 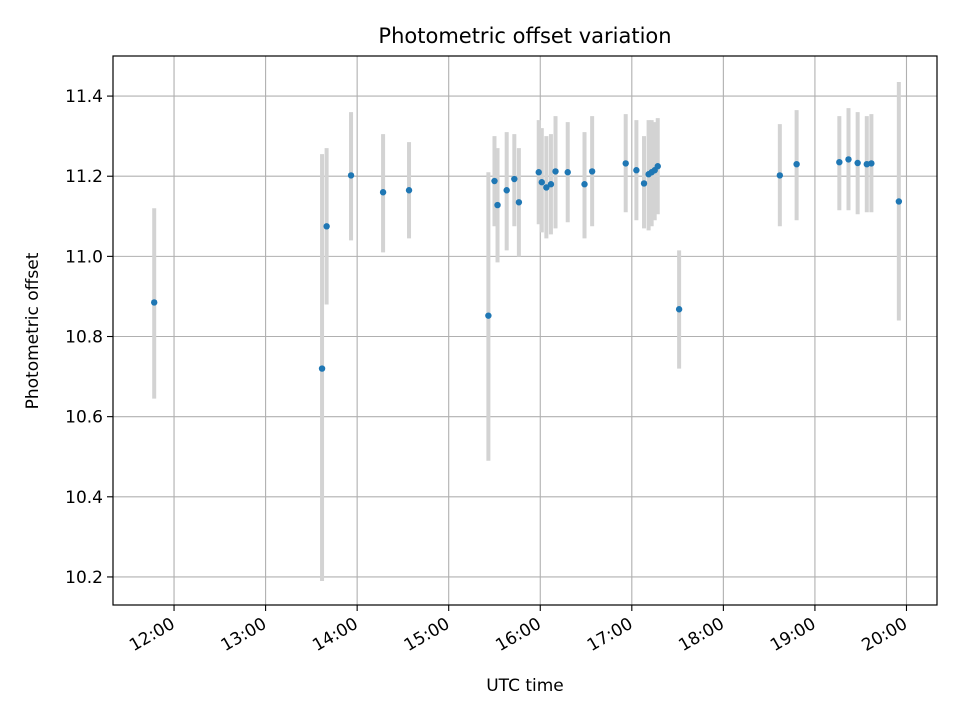 What do you see at coordinates (84, 578) in the screenshot?
I see `y-tick-label: 10.2` at bounding box center [84, 578].